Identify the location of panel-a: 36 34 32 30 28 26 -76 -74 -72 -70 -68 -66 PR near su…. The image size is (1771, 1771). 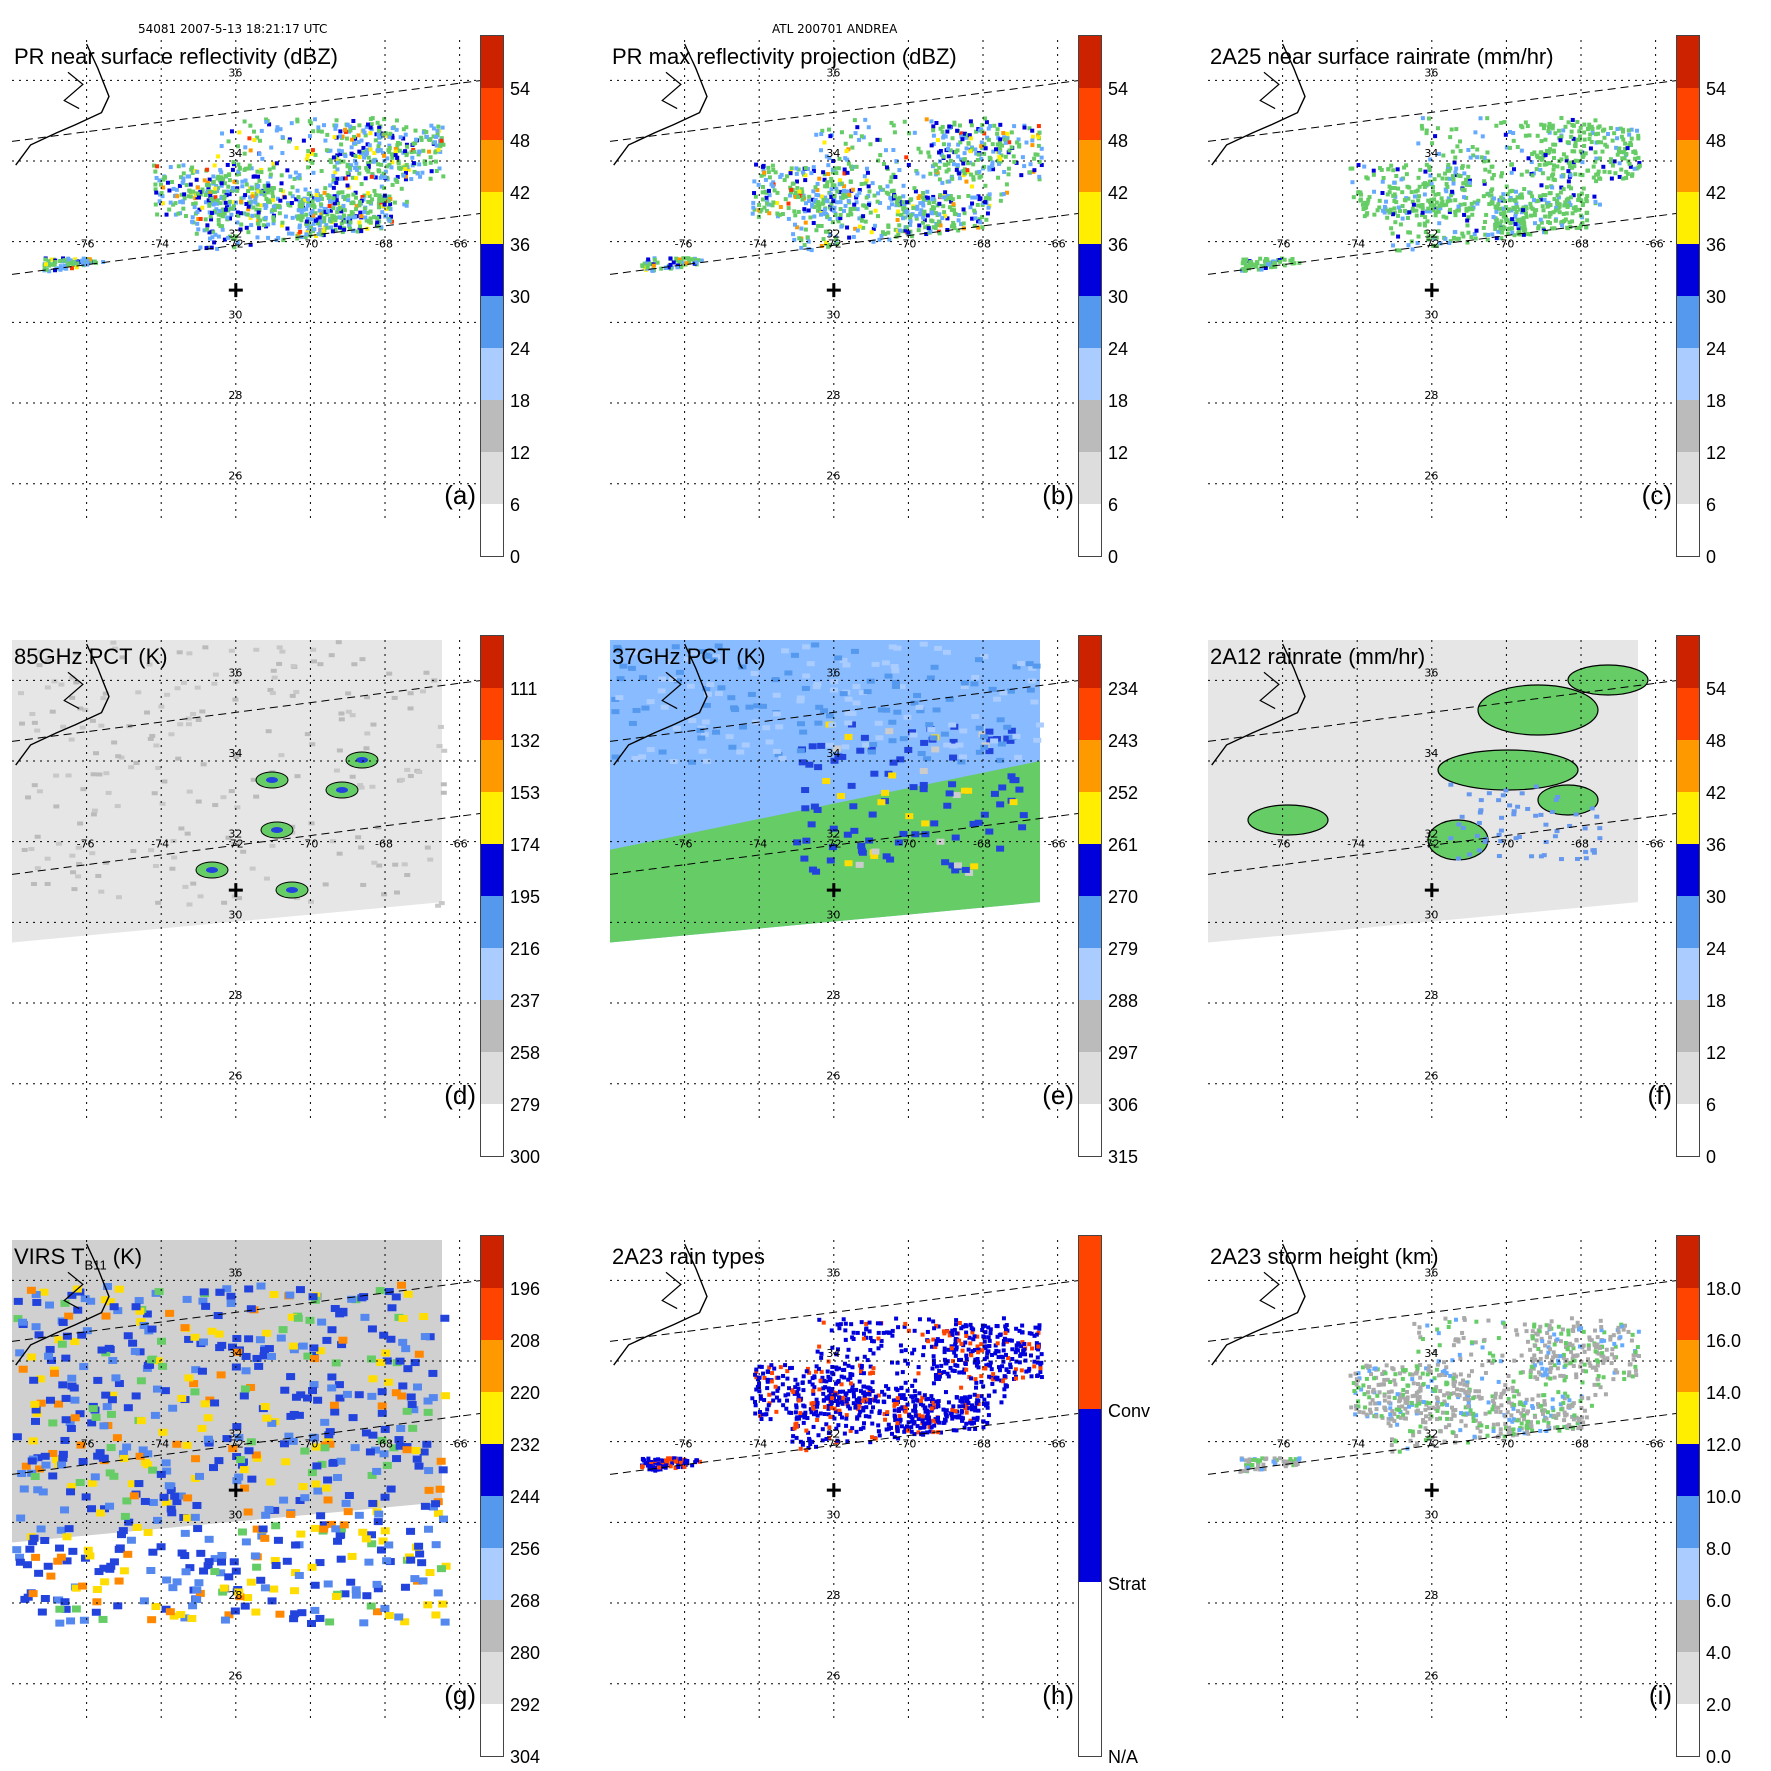
(271, 301).